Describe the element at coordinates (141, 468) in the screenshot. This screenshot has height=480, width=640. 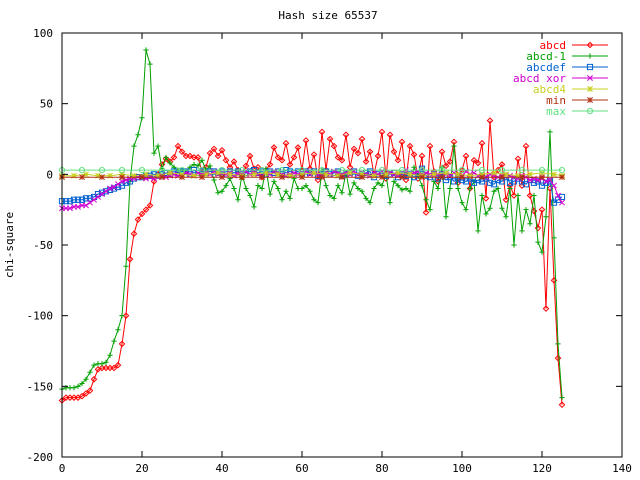
I see `x-tick-label: 20` at that location.